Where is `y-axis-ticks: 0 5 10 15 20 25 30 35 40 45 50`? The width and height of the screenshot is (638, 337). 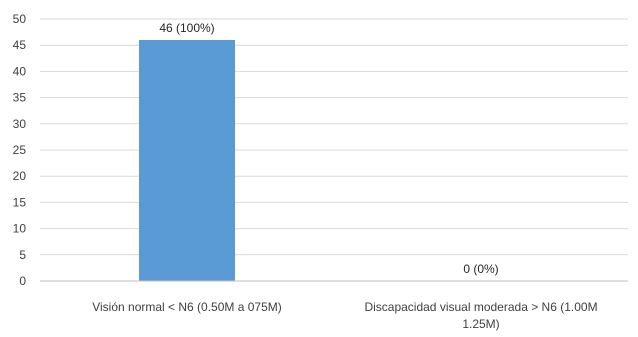
y-axis-ticks: 0 5 10 15 20 25 30 35 40 45 50 is located at coordinates (20, 150).